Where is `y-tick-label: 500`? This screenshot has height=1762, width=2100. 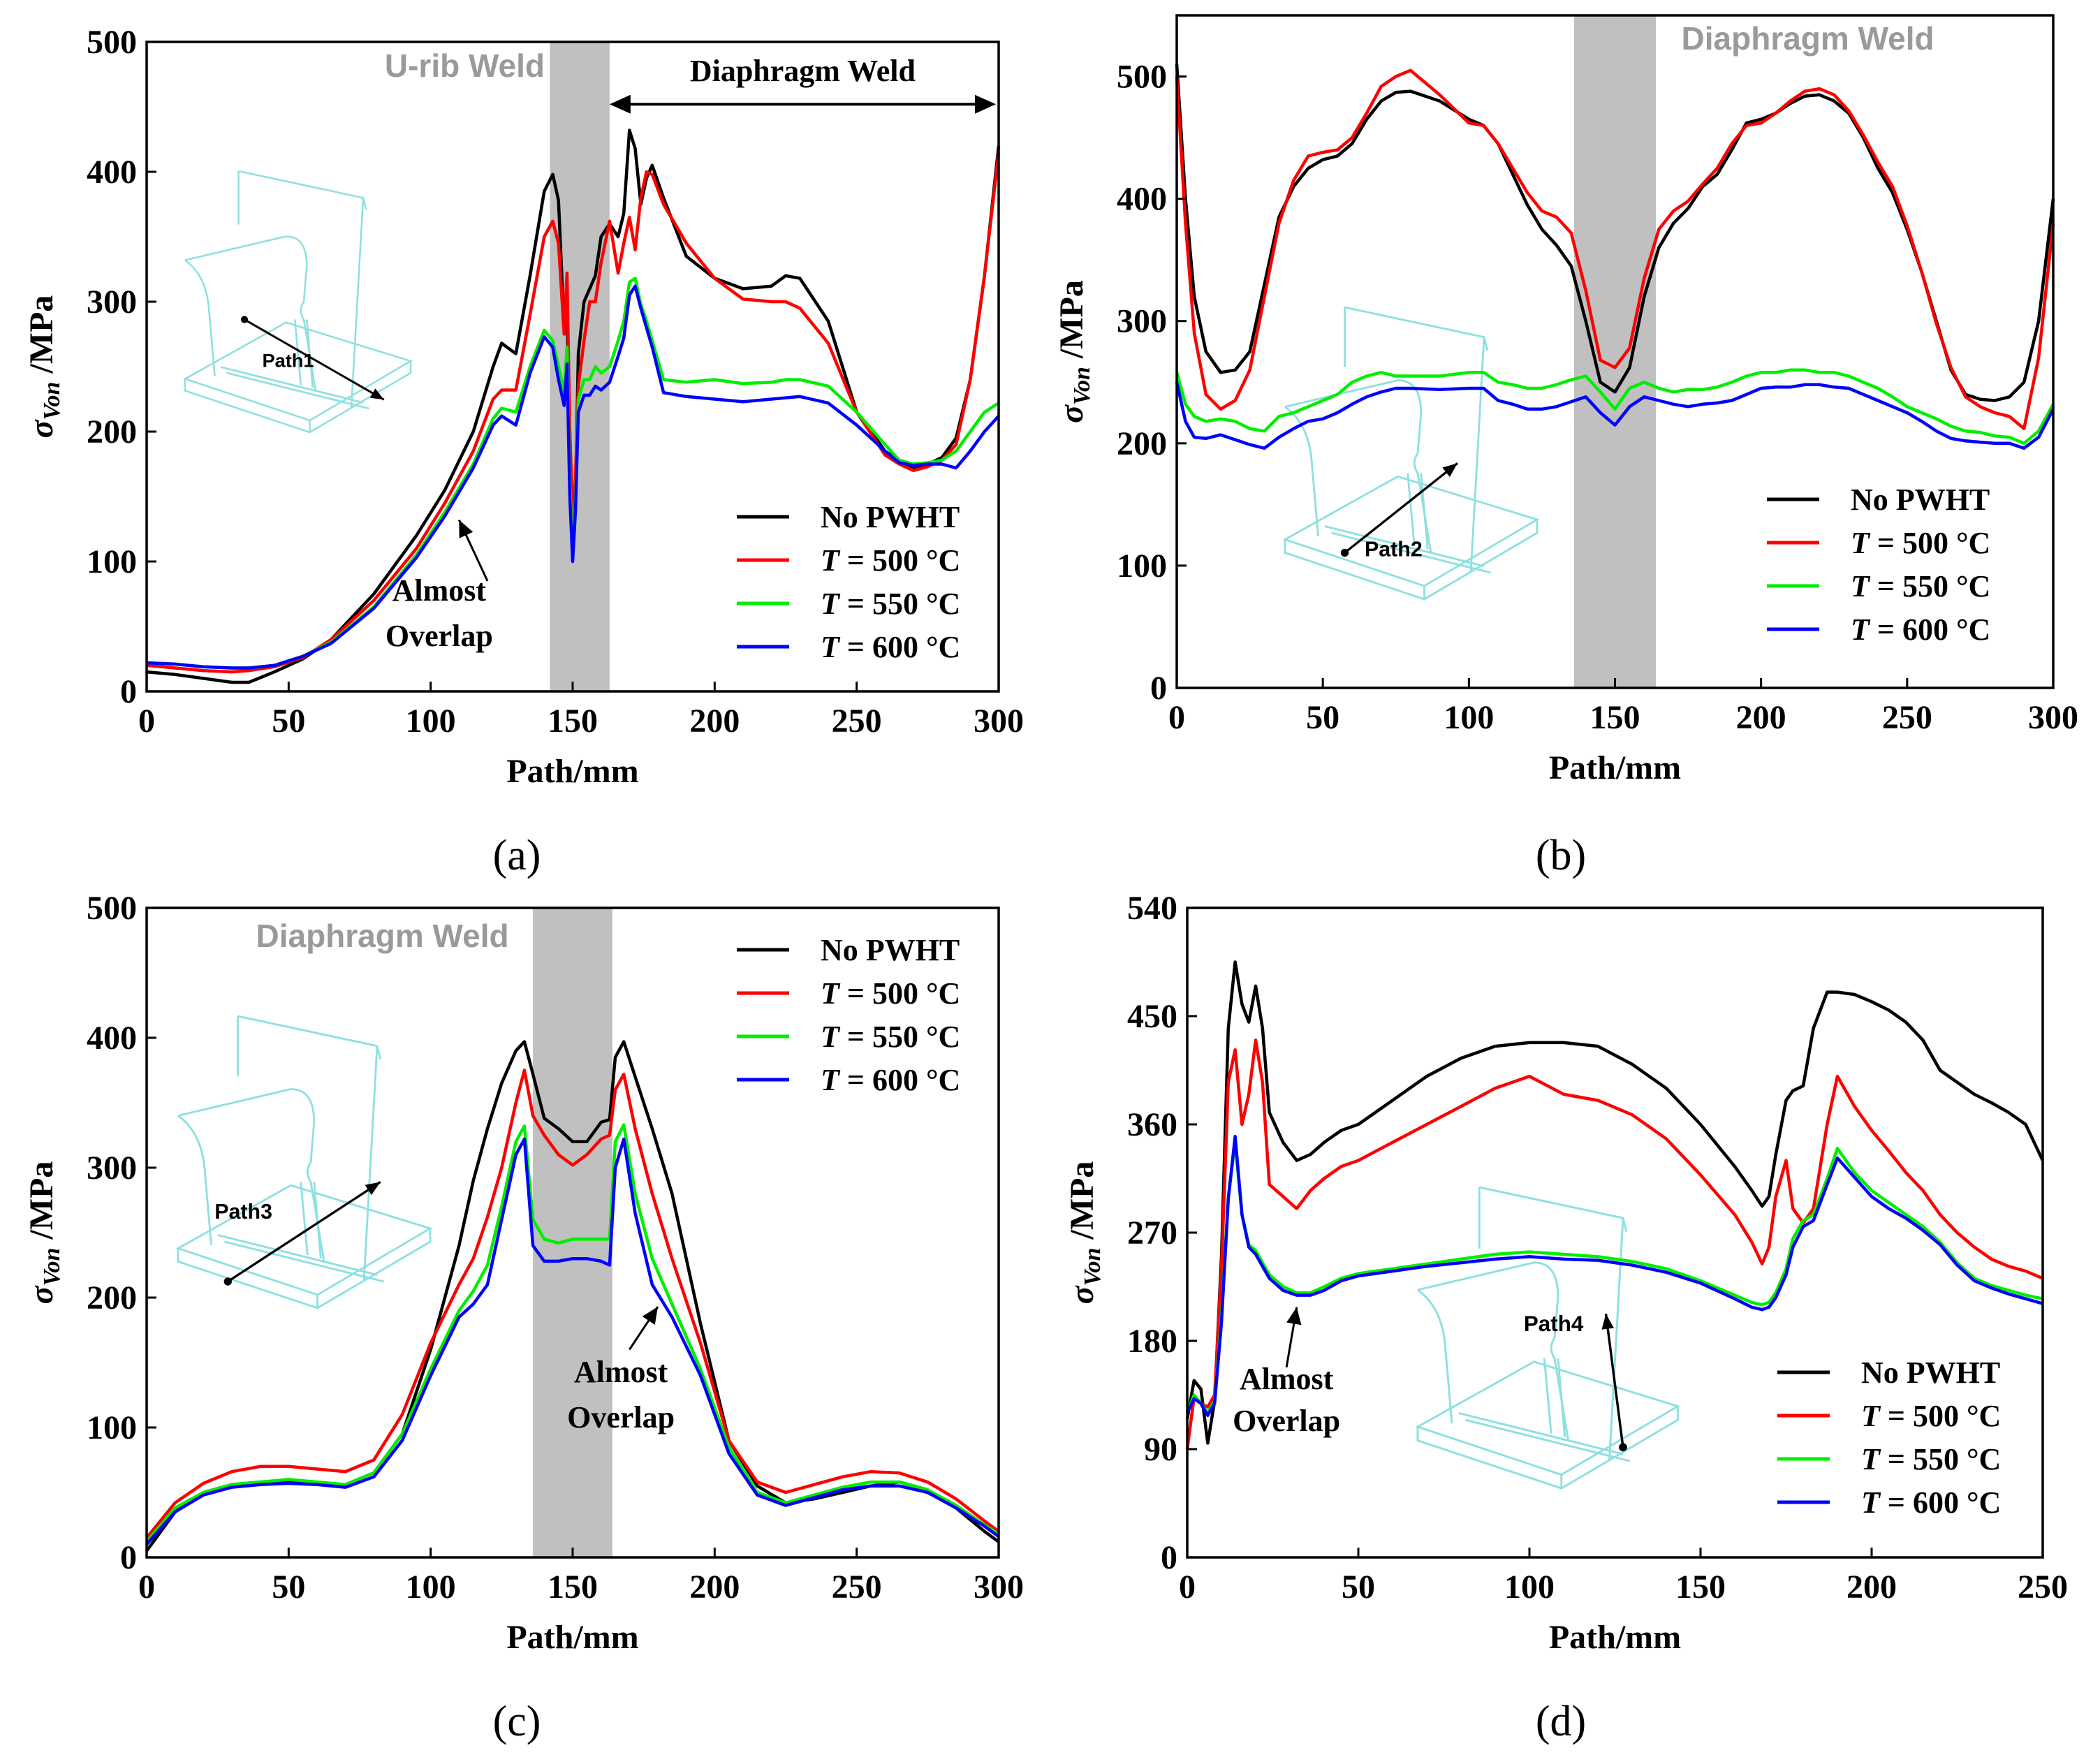
y-tick-label: 500 is located at coordinates (112, 42).